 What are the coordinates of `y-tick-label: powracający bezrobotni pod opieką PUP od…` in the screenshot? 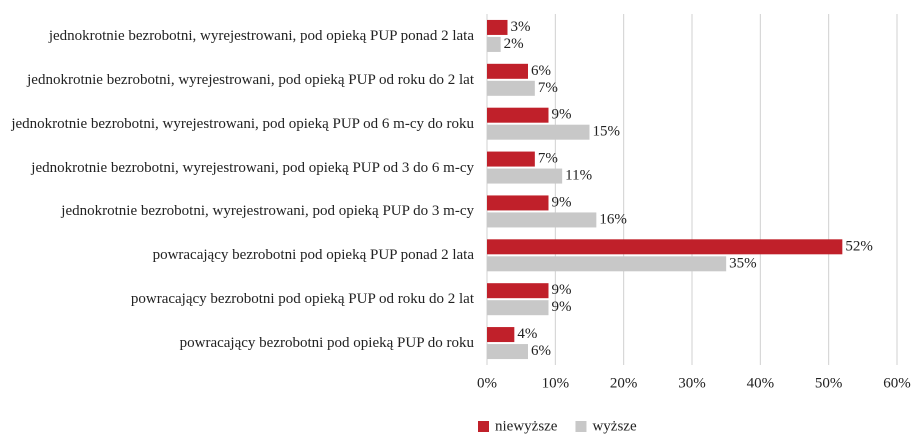 It's located at (302, 299).